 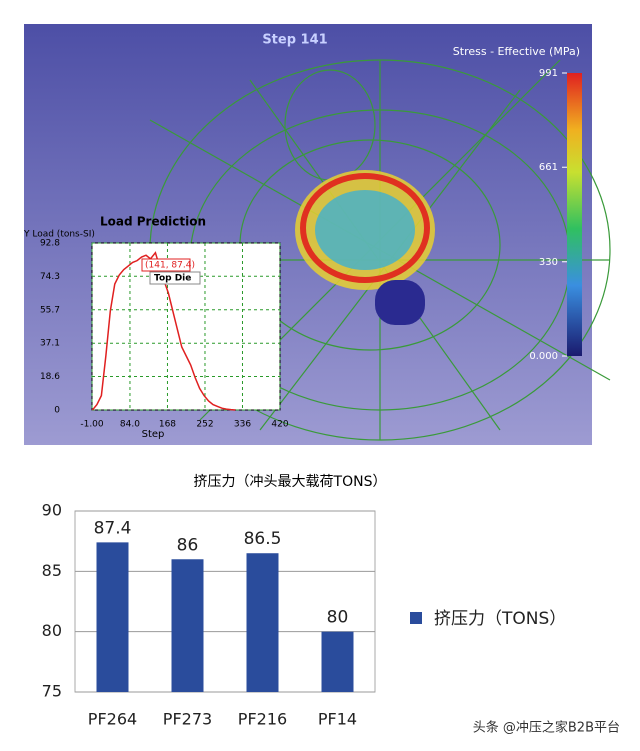 I want to click on x-tick-label: 84.0, so click(x=130, y=425).